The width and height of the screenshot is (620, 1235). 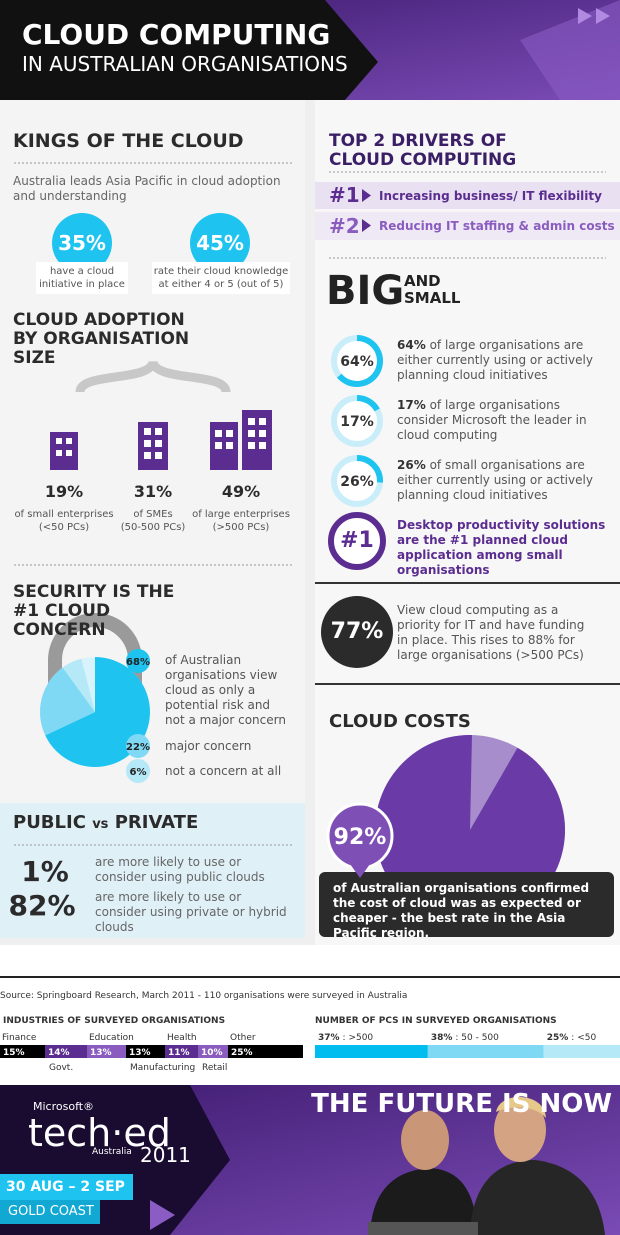 I want to click on pp-value: 1%, so click(x=45, y=871).